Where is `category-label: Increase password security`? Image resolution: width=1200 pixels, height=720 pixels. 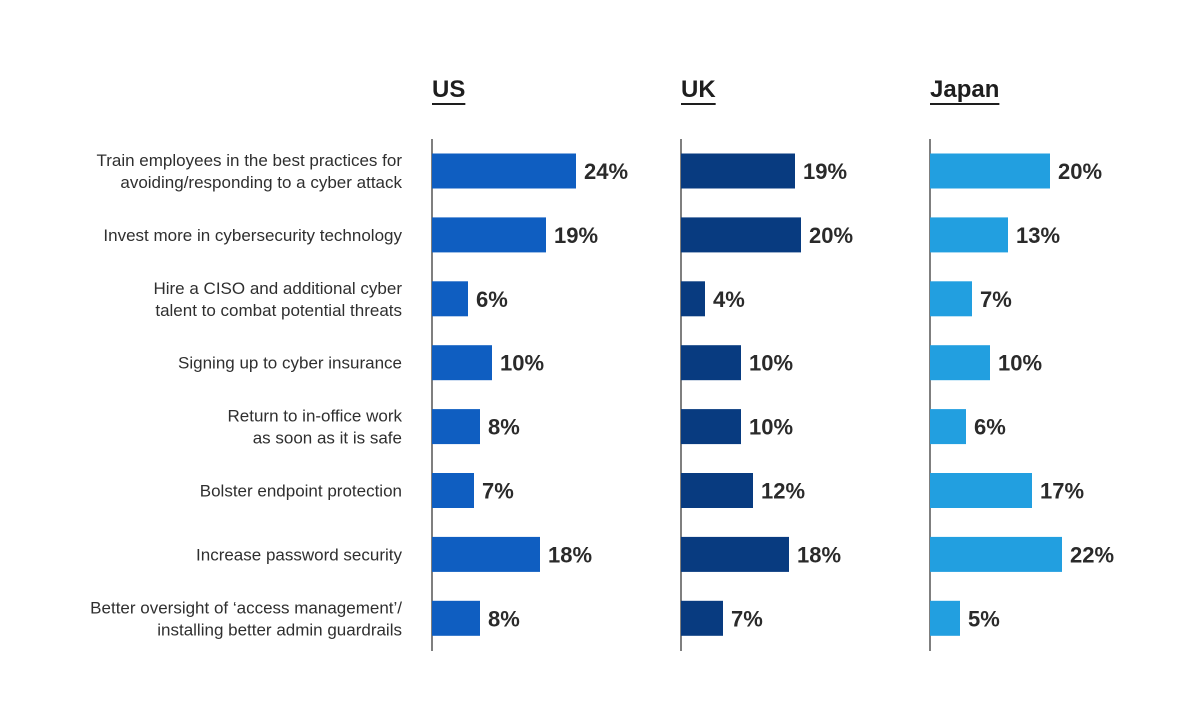 category-label: Increase password security is located at coordinates (299, 554).